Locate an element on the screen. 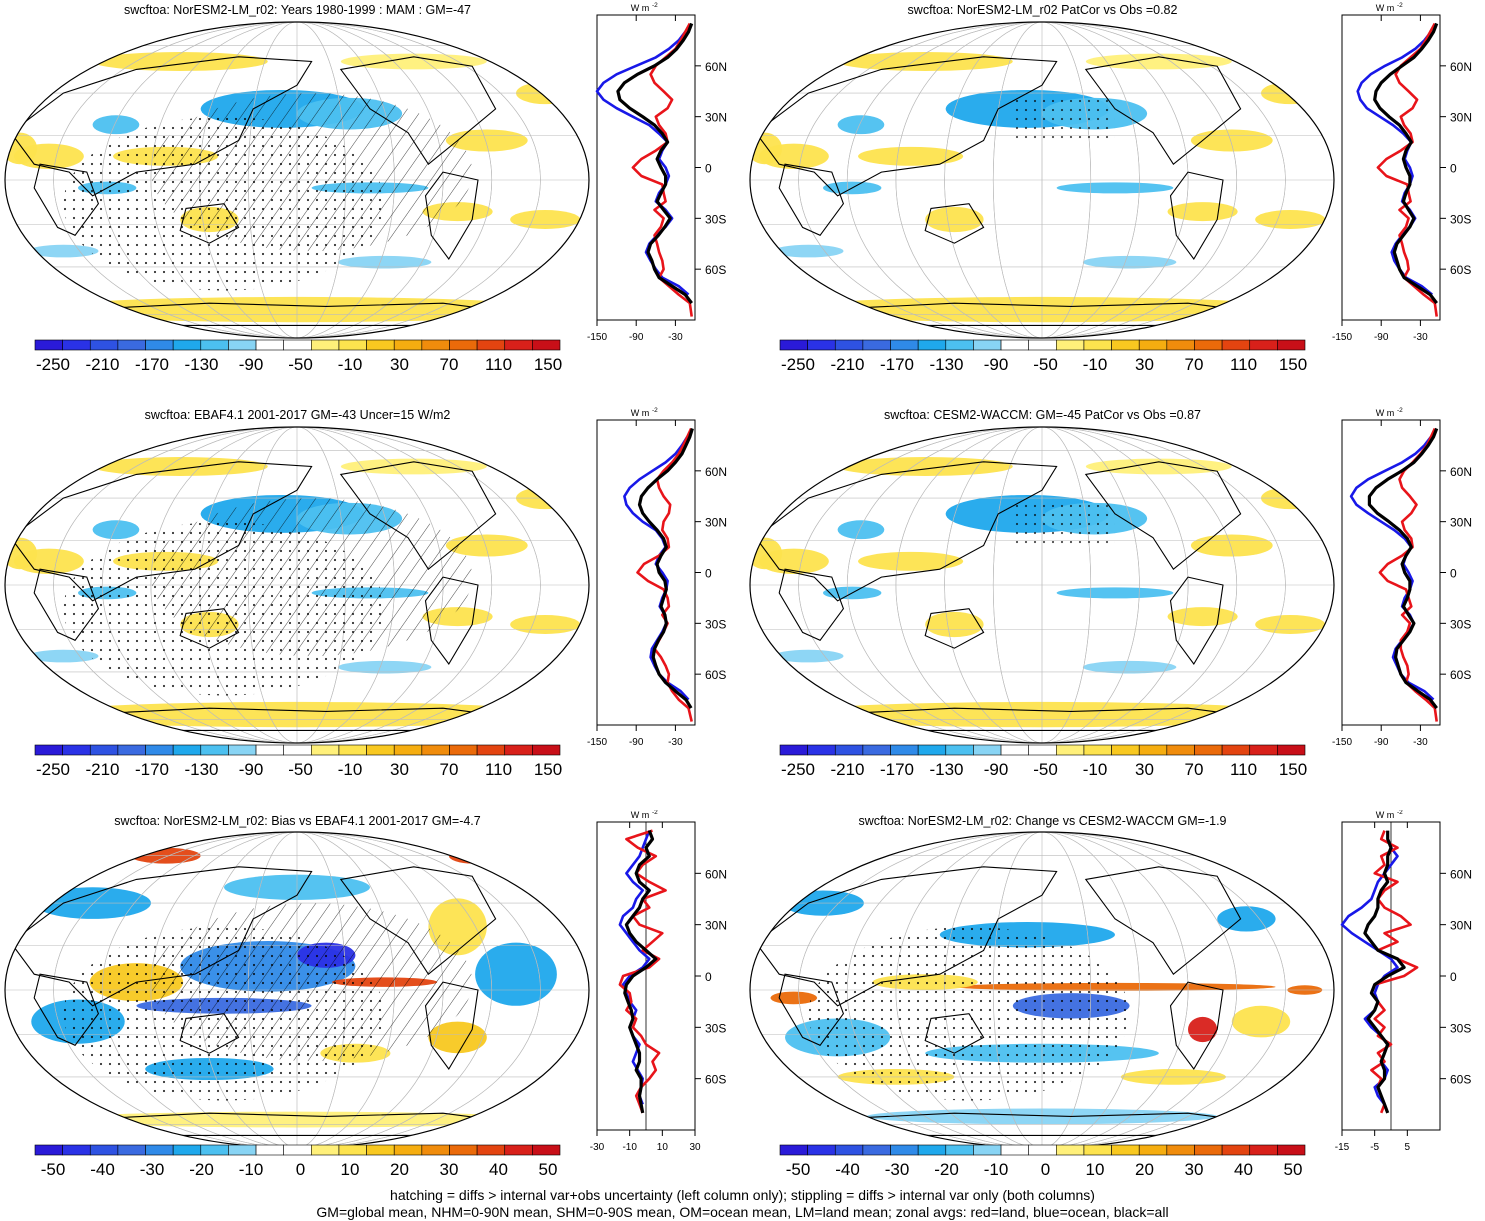  profile-frame is located at coordinates (1391, 572).